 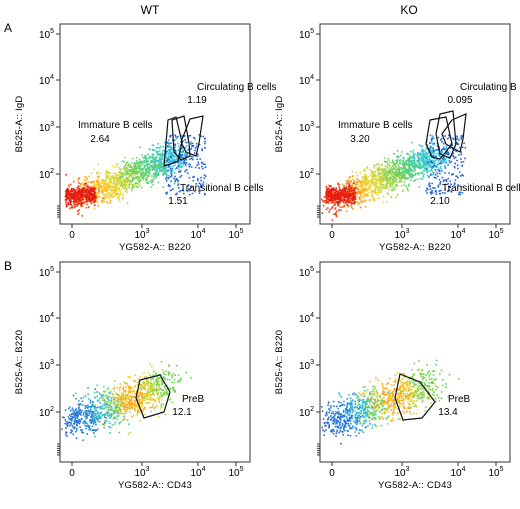 What do you see at coordinates (440, 201) in the screenshot?
I see `gate-value-label: 2.10` at bounding box center [440, 201].